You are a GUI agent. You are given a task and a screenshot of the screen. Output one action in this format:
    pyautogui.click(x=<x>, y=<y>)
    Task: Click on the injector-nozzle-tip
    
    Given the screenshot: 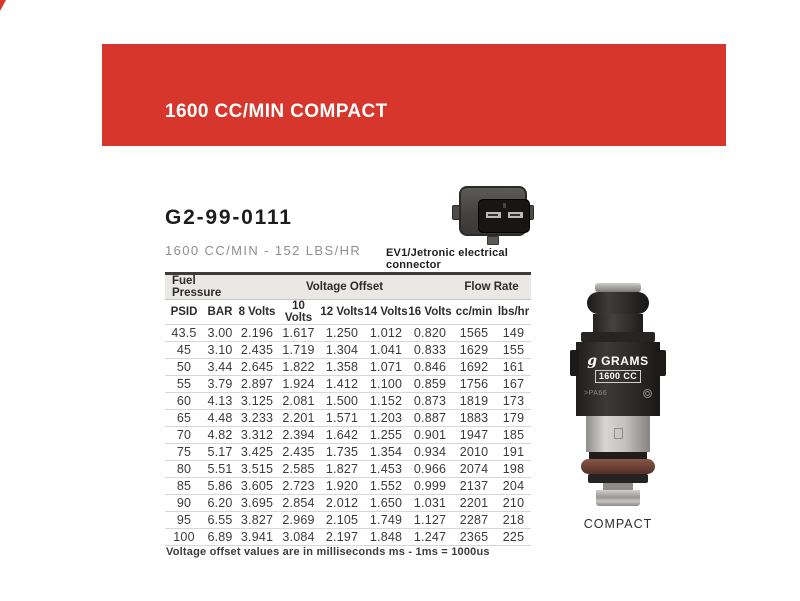 What is the action you would take?
    pyautogui.click(x=618, y=498)
    